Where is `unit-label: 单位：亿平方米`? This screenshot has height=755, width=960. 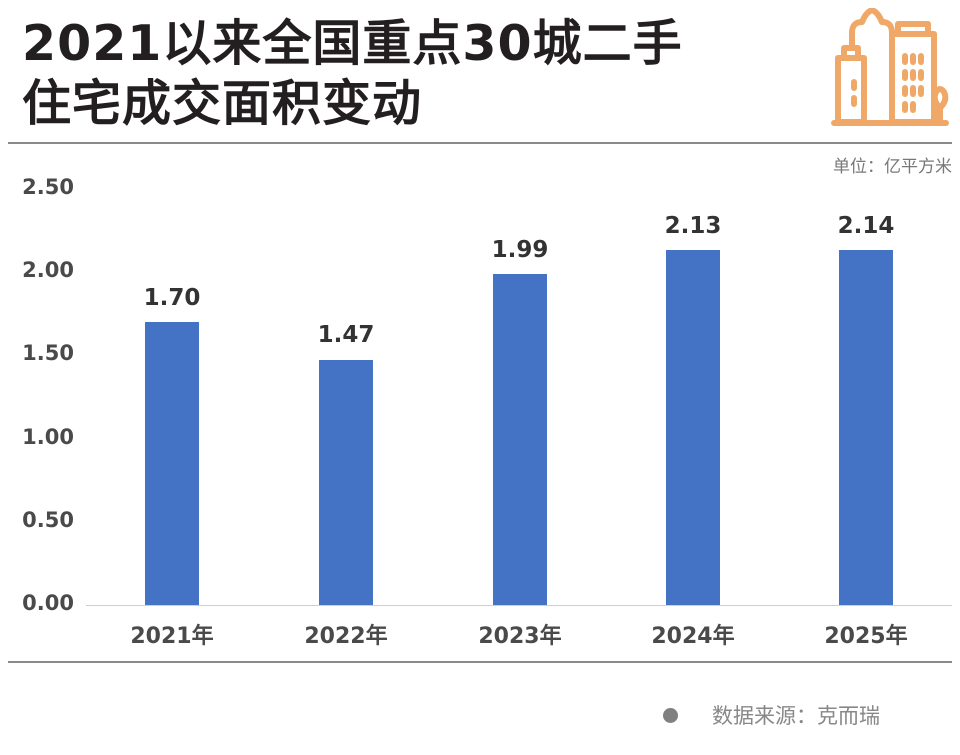
unit-label: 单位：亿平方米 is located at coordinates (892, 167).